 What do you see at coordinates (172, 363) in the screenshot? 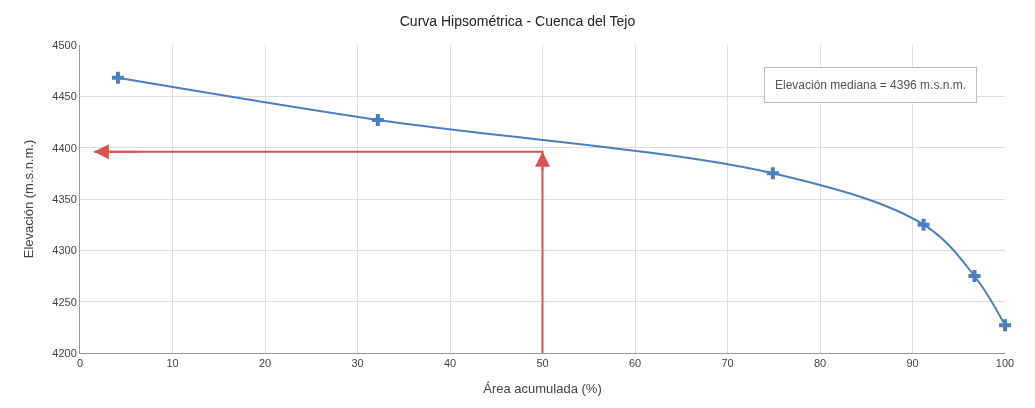
I see `x-tick-label: 10` at bounding box center [172, 363].